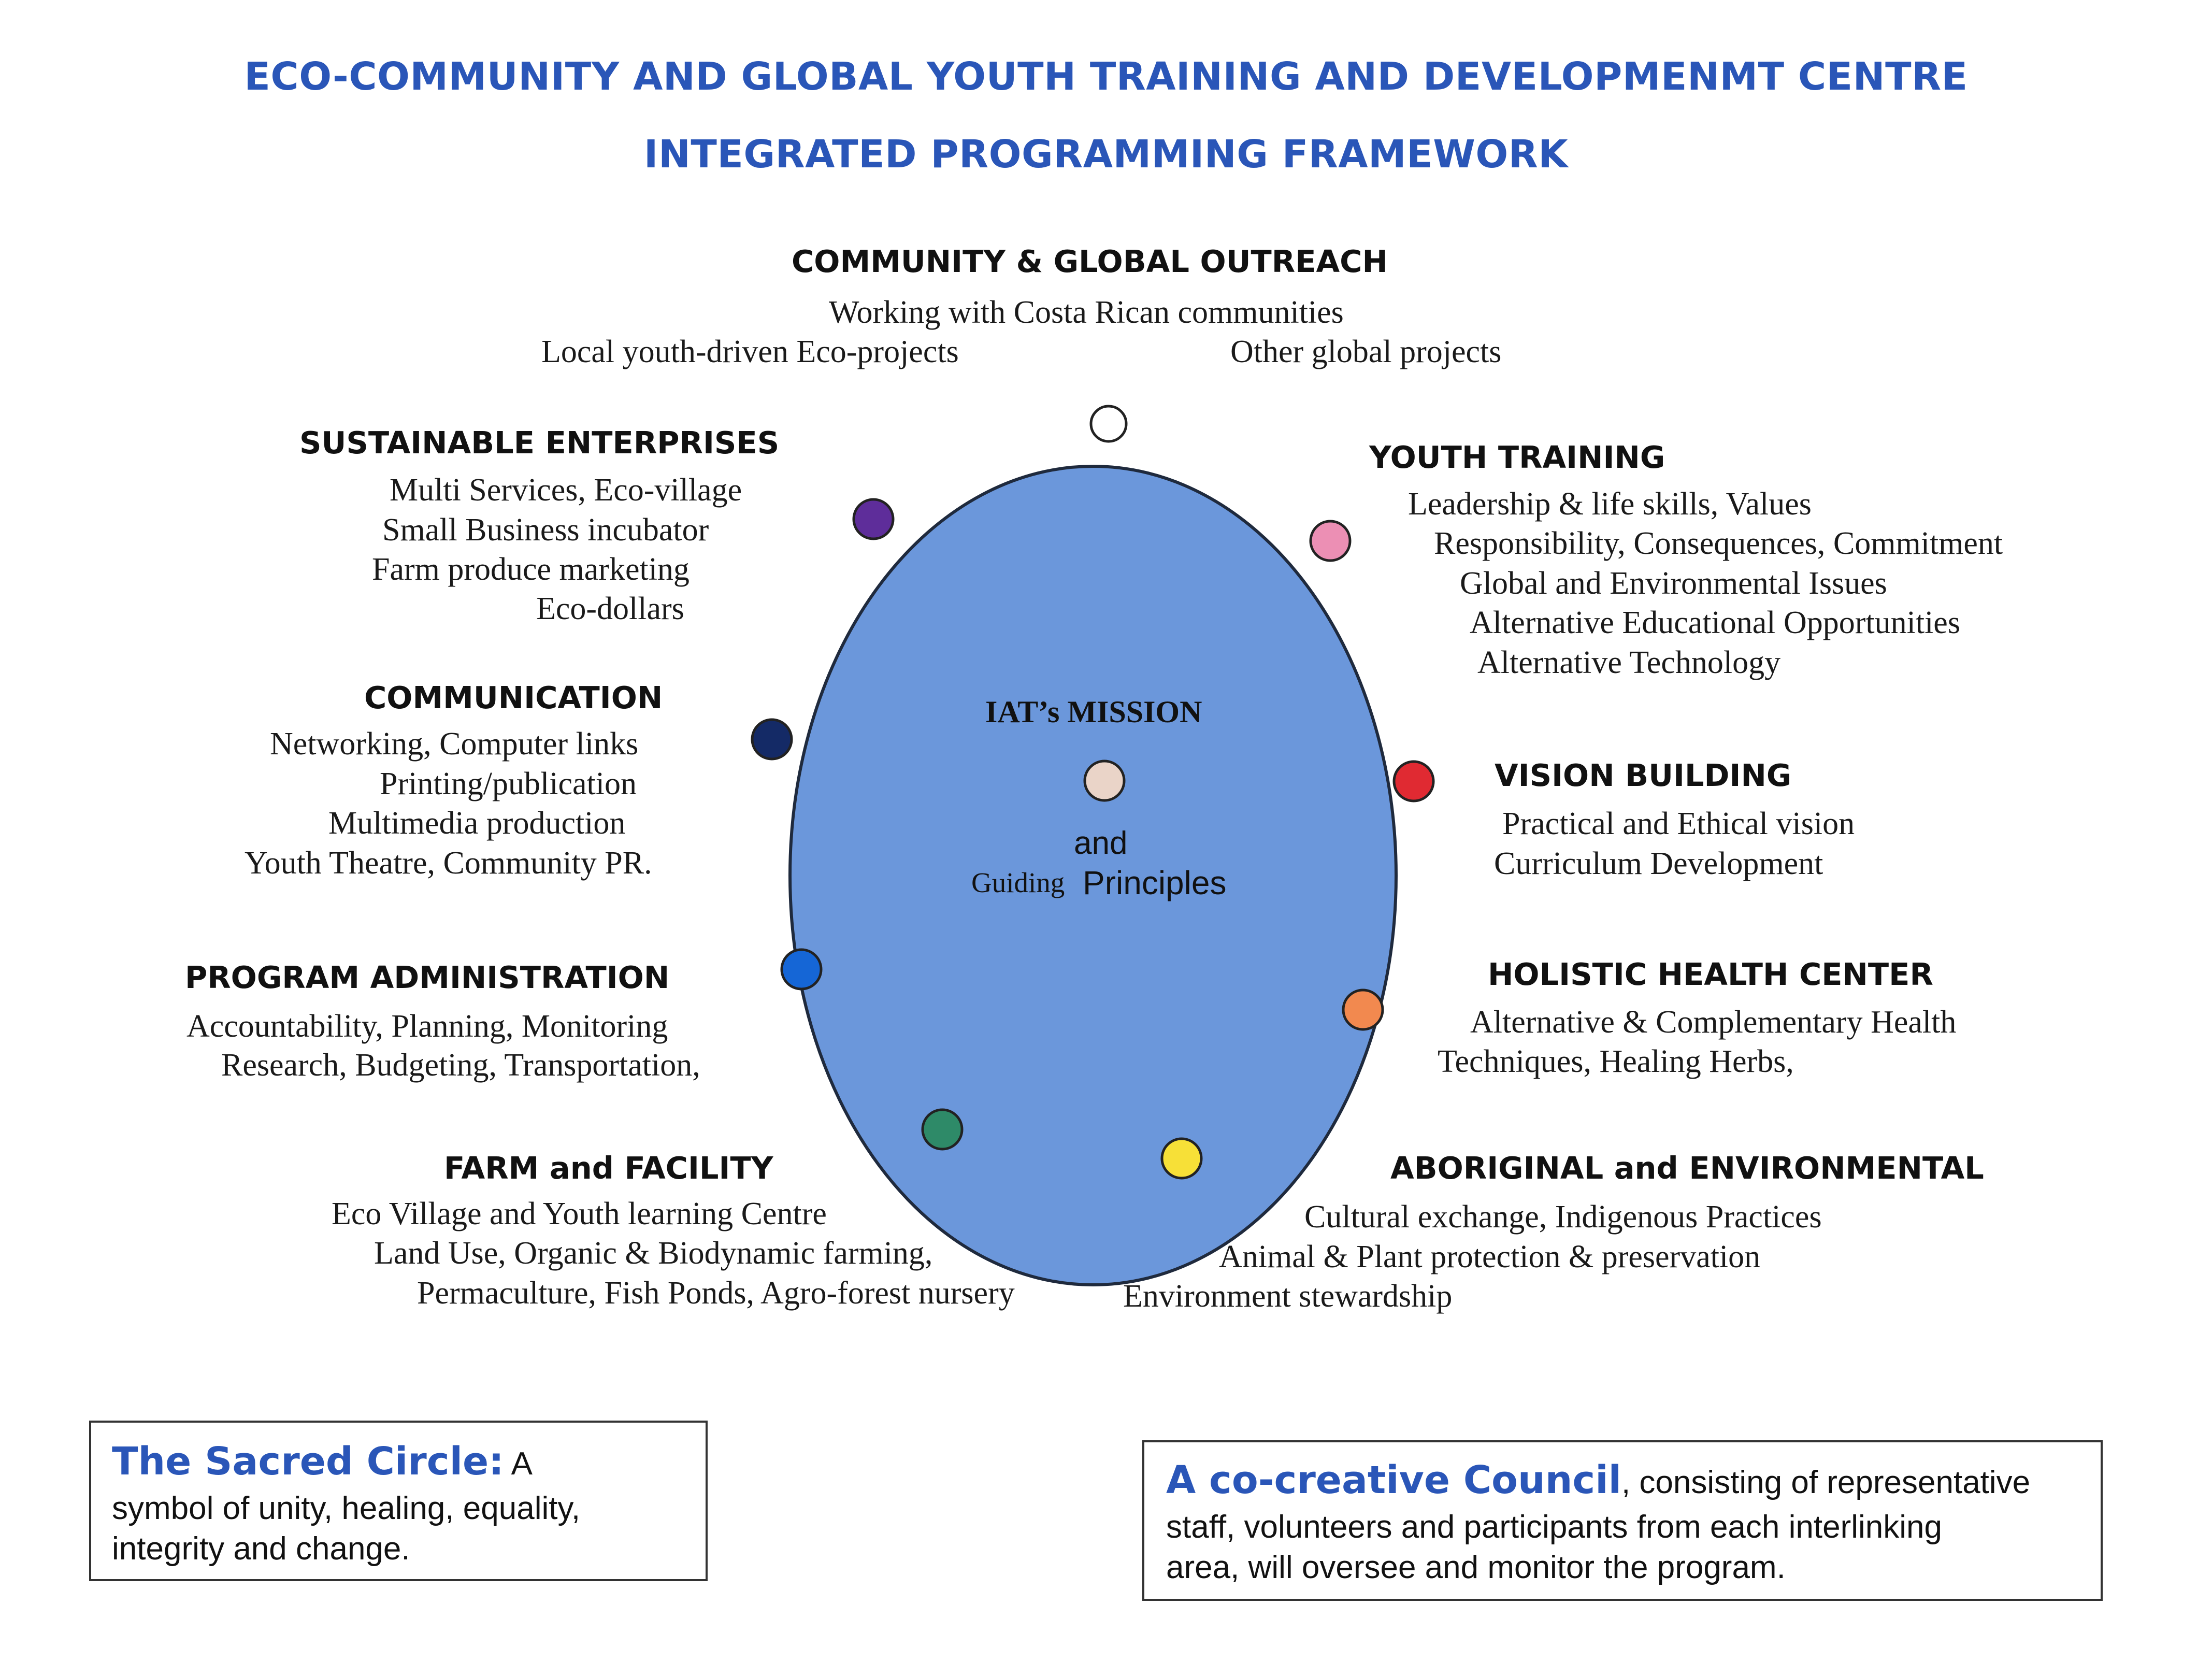  What do you see at coordinates (610, 608) in the screenshot?
I see `enterprises-item: Eco-dollars` at bounding box center [610, 608].